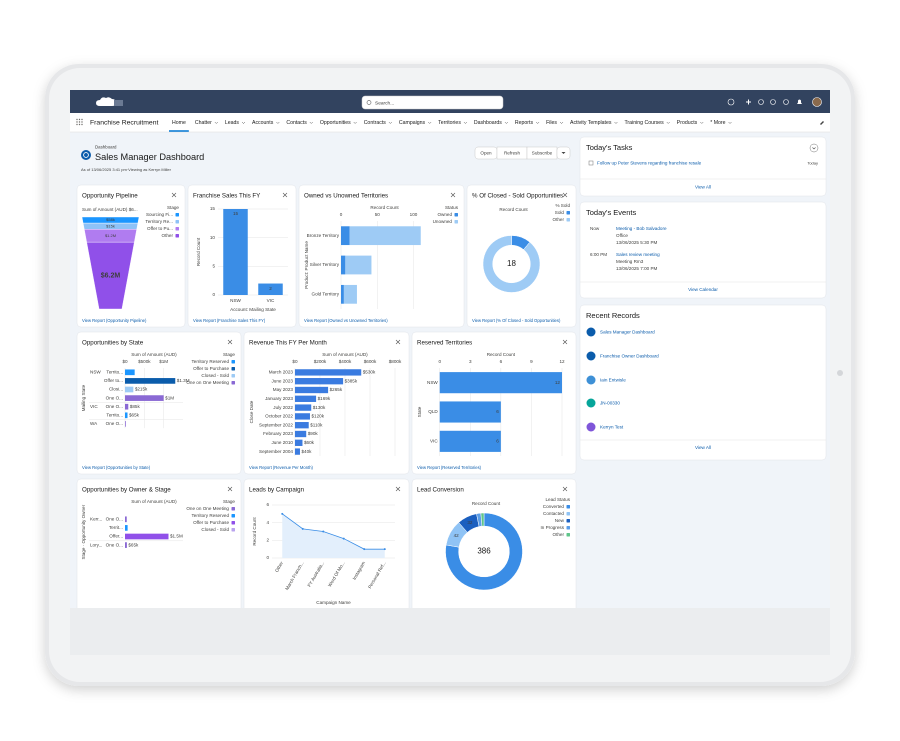 The height and width of the screenshot is (741, 900). Describe the element at coordinates (703, 187) in the screenshot. I see `tasks-view-all: View All` at that location.